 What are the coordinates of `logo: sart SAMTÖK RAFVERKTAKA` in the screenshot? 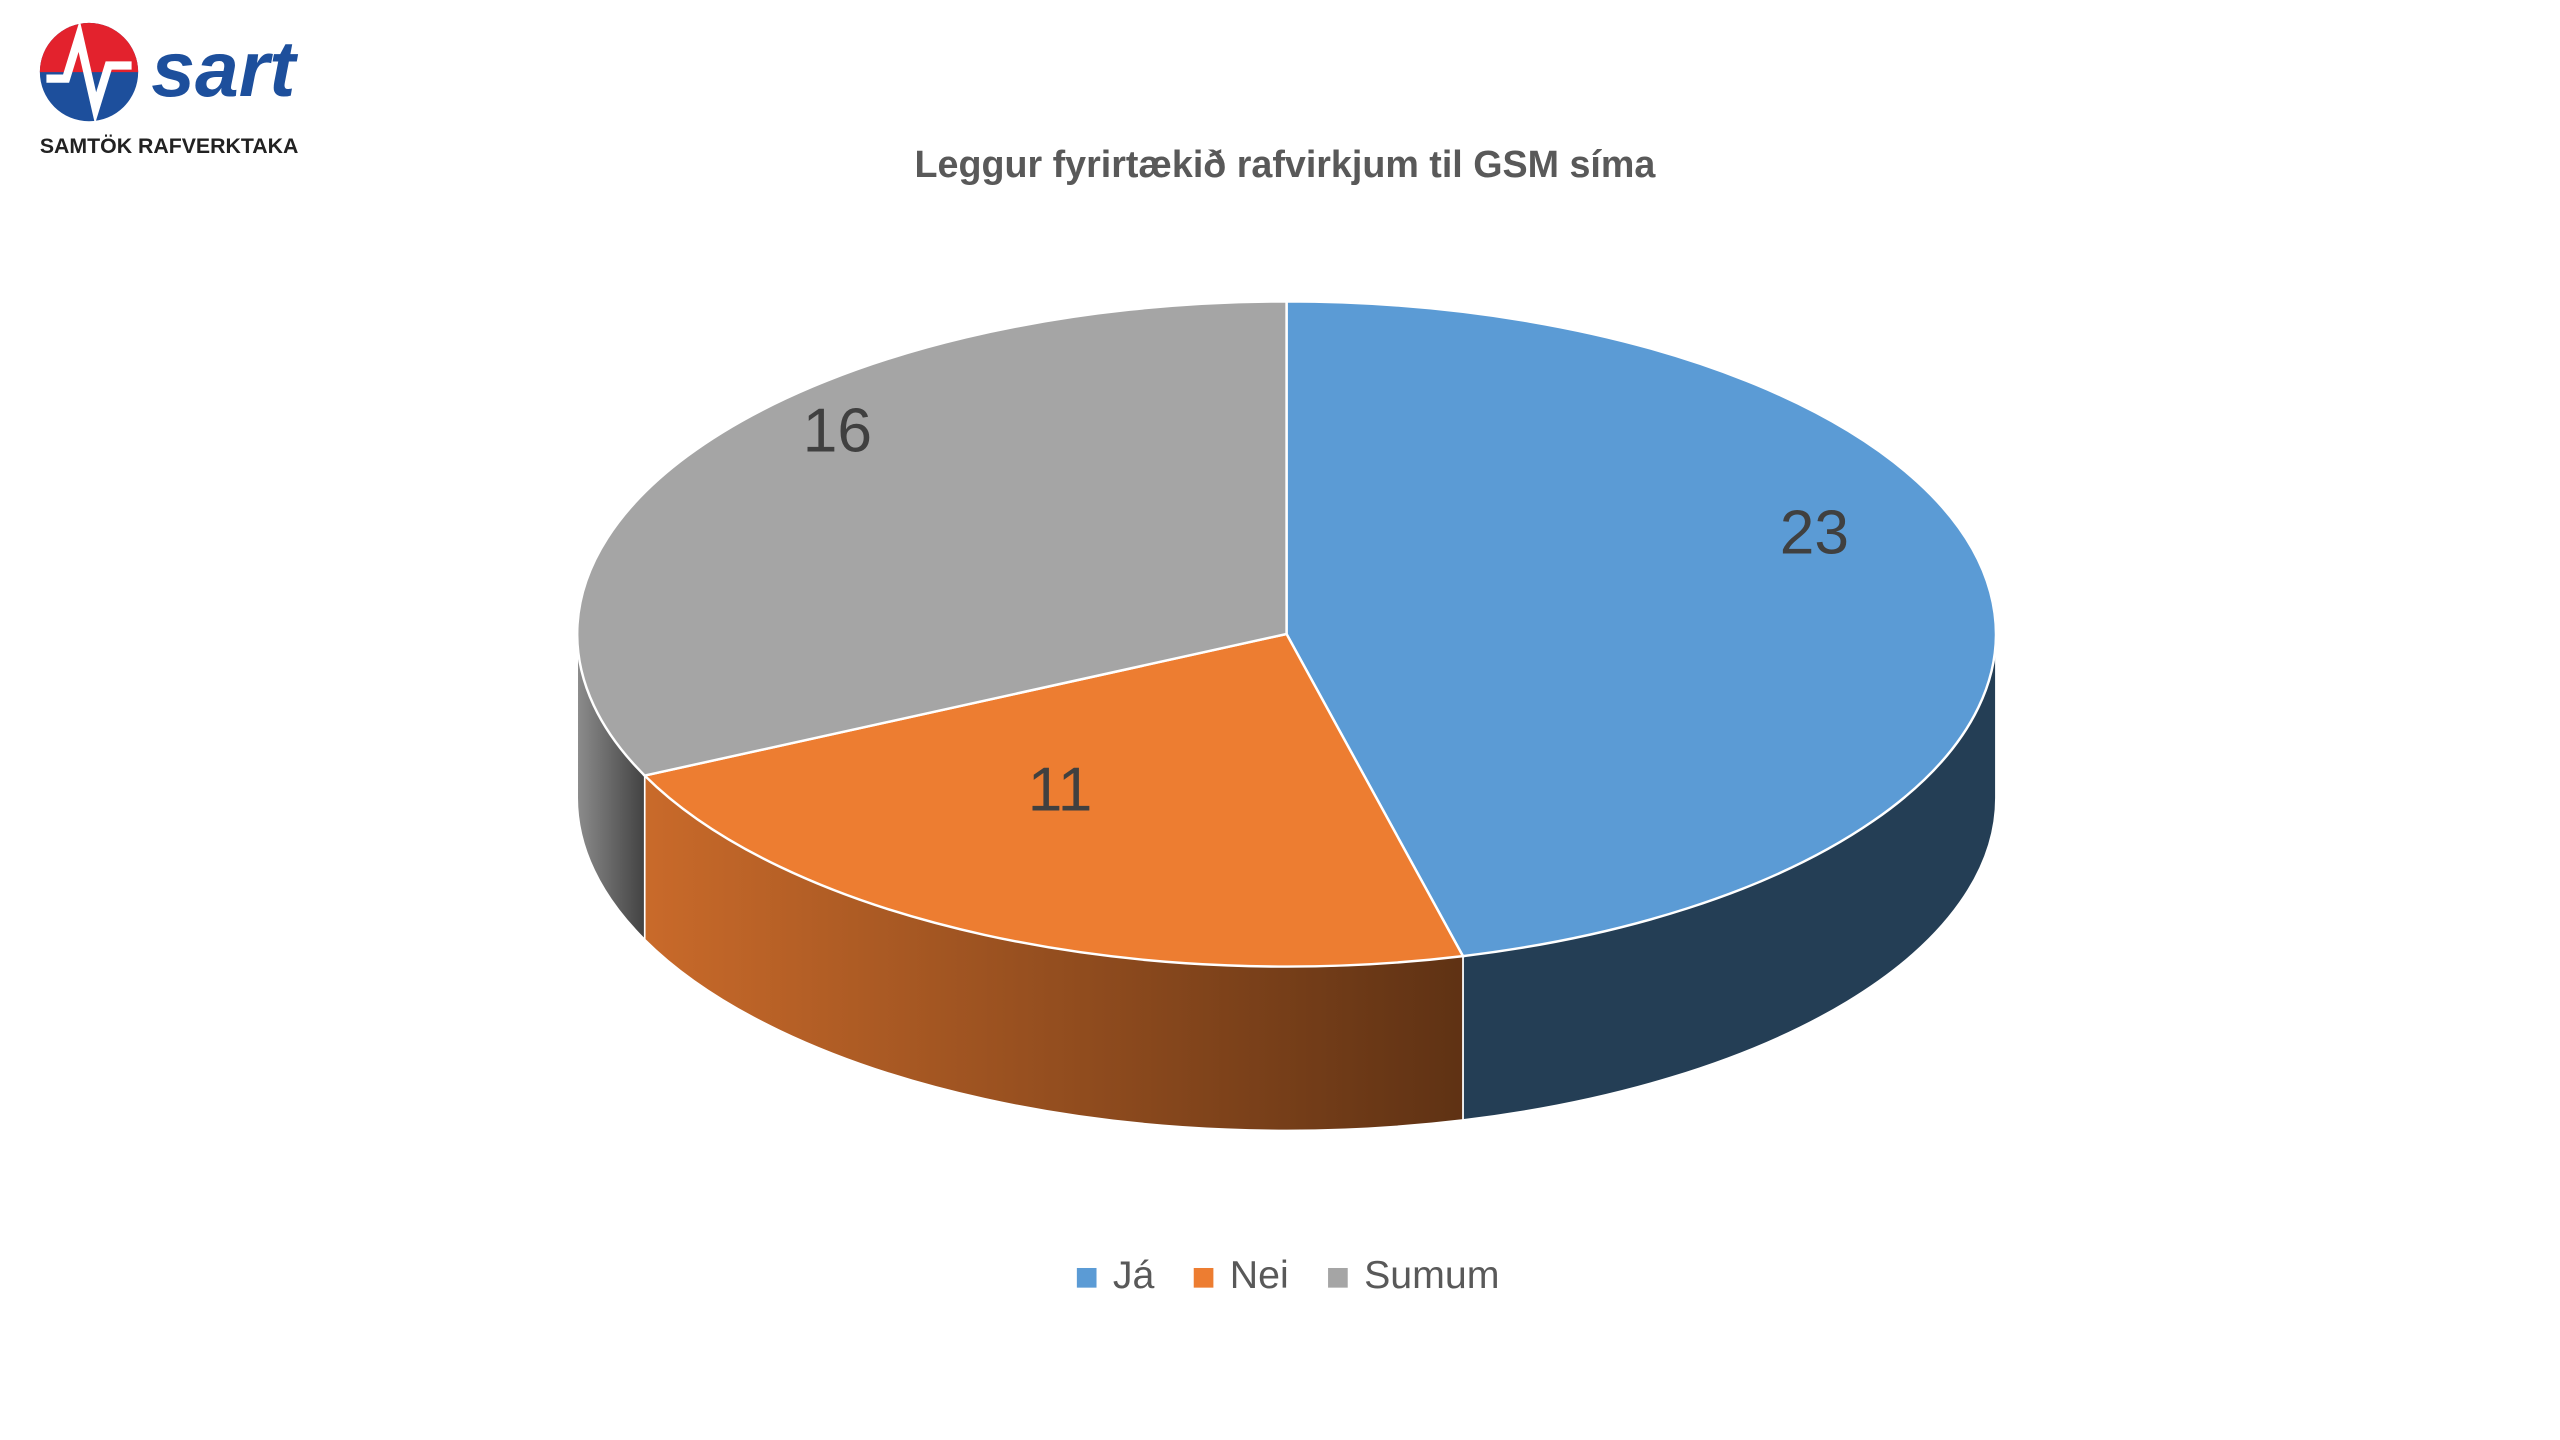 It's located at (169, 89).